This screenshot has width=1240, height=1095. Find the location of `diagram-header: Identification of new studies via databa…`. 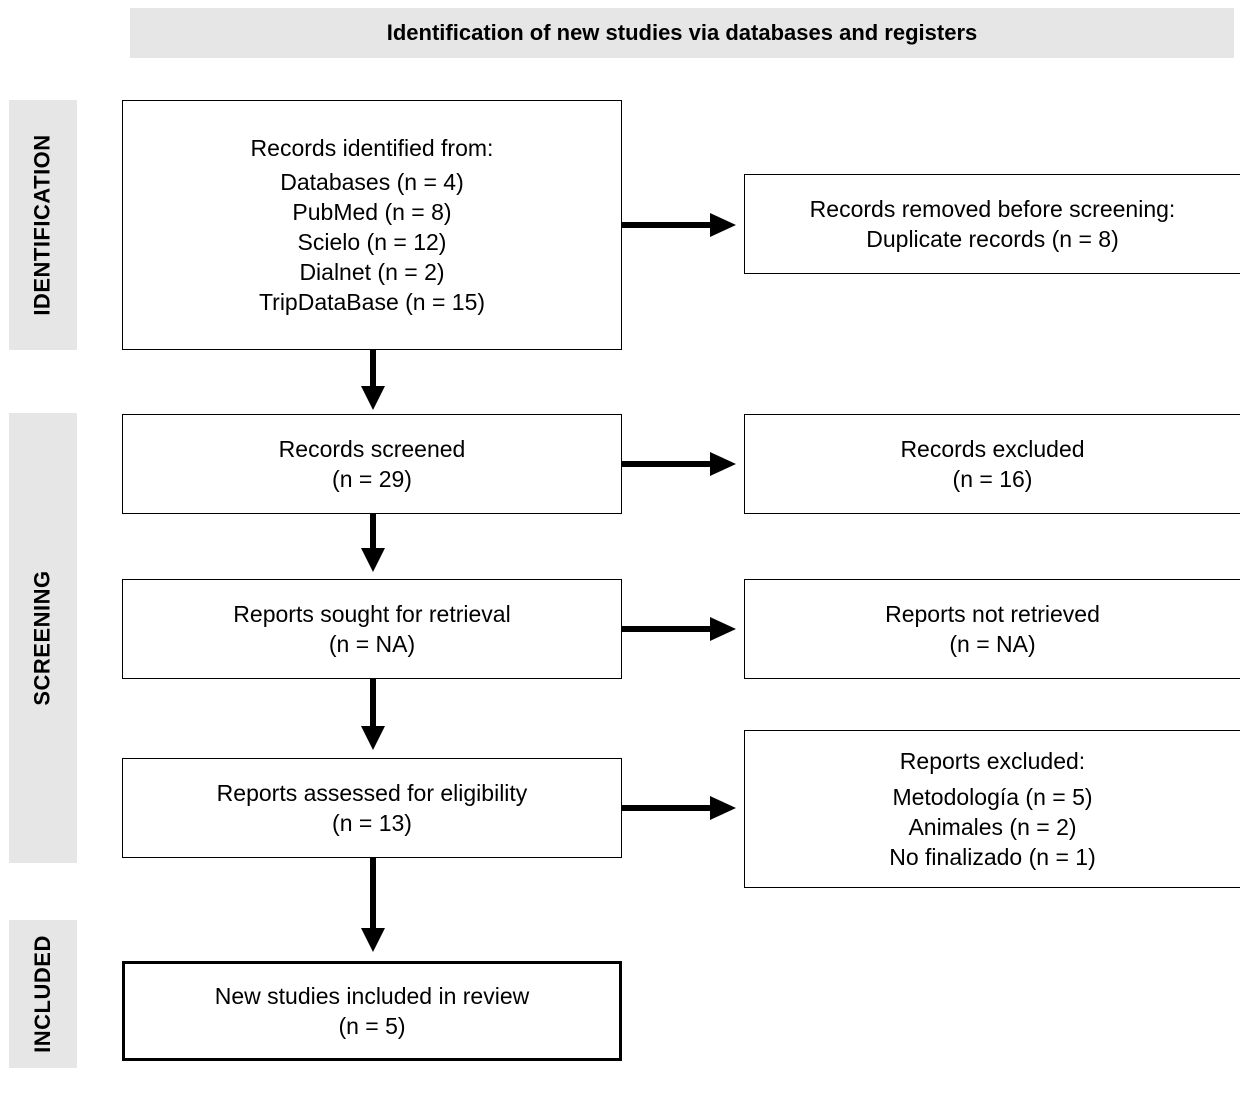

diagram-header: Identification of new studies via databa… is located at coordinates (682, 33).